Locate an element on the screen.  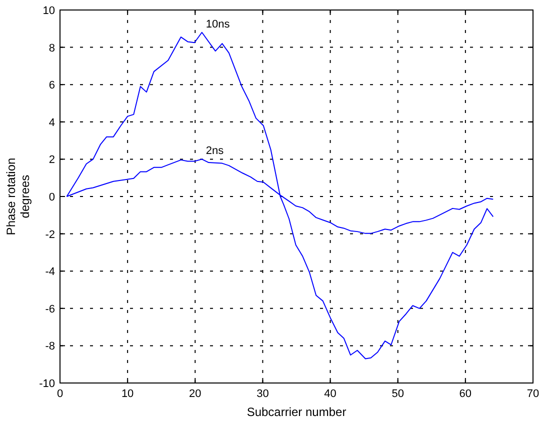
y-axis-title: Phase rotation degrees is located at coordinates (18, 197).